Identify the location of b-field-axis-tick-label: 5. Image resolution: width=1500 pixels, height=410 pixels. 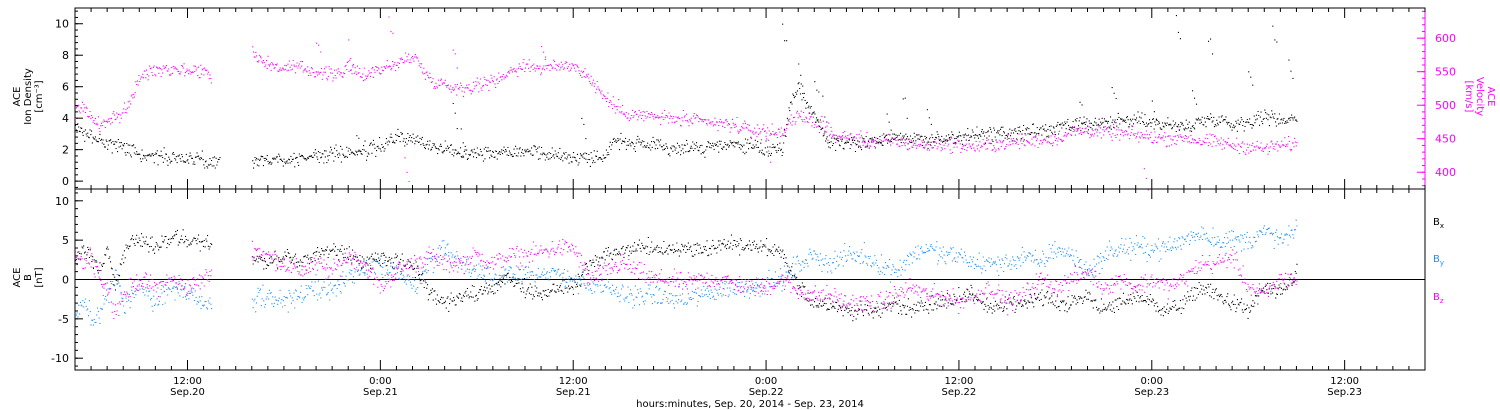
(65, 240).